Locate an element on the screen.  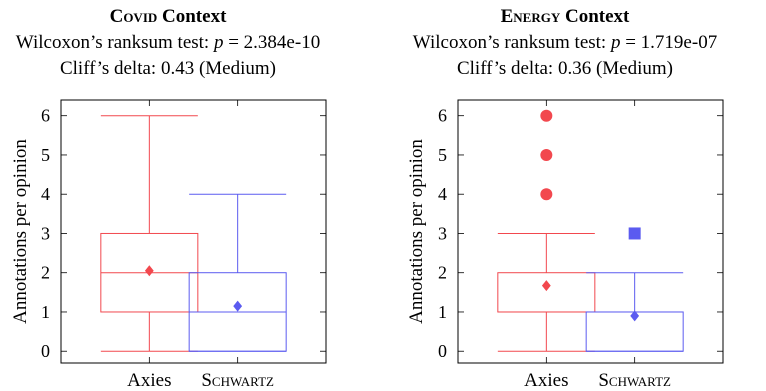
effect-size-line: Cliff’s delta: 0.36 (Medium) is located at coordinates (565, 68).